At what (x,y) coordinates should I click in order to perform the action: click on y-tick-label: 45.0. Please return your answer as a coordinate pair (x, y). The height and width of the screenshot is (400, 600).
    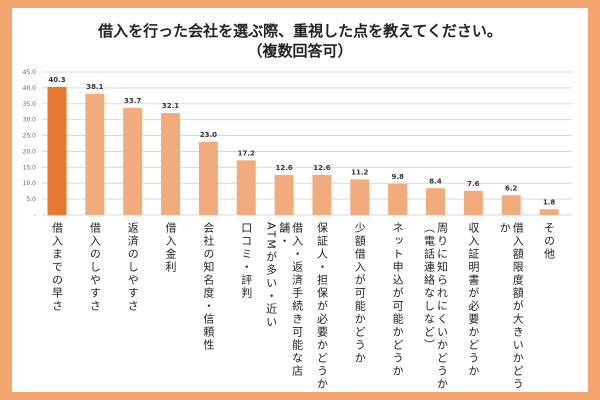
    Looking at the image, I should click on (30, 72).